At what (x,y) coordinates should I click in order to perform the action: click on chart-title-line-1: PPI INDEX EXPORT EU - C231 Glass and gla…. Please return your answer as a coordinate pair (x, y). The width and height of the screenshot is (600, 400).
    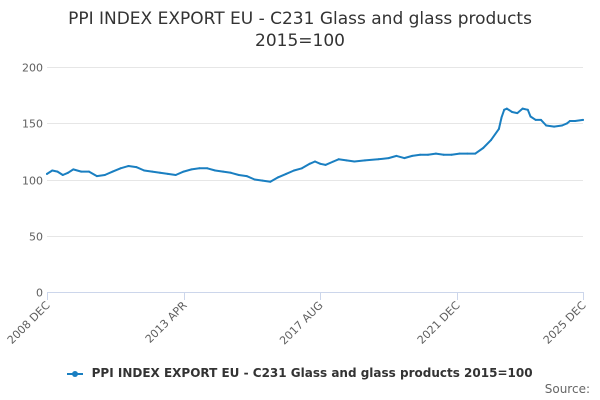
    Looking at the image, I should click on (300, 19).